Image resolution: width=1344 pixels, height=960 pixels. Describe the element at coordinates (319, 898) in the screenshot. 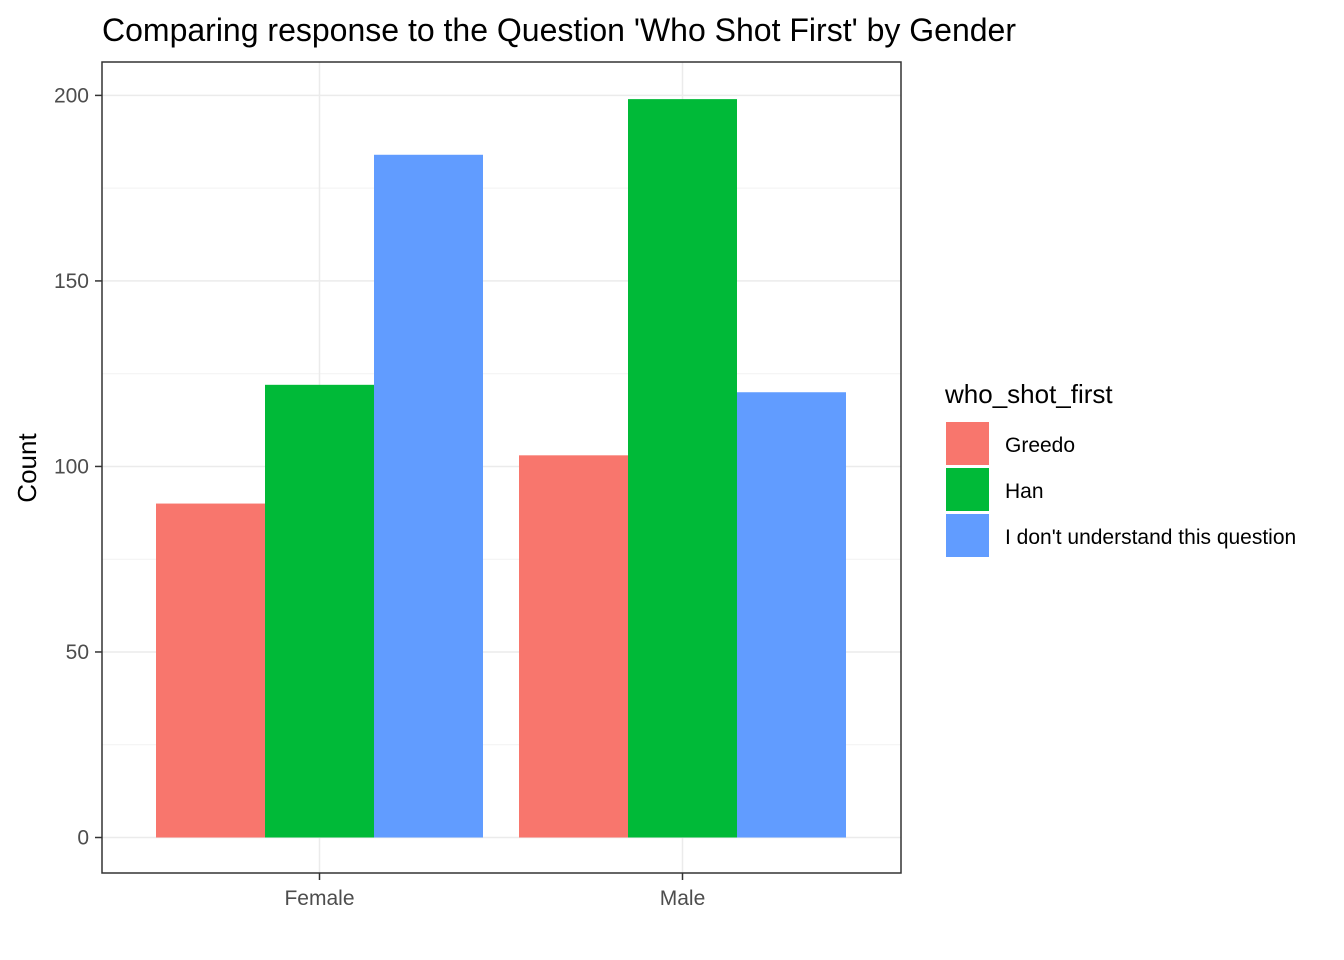

I see `x-tick-label: Female` at that location.